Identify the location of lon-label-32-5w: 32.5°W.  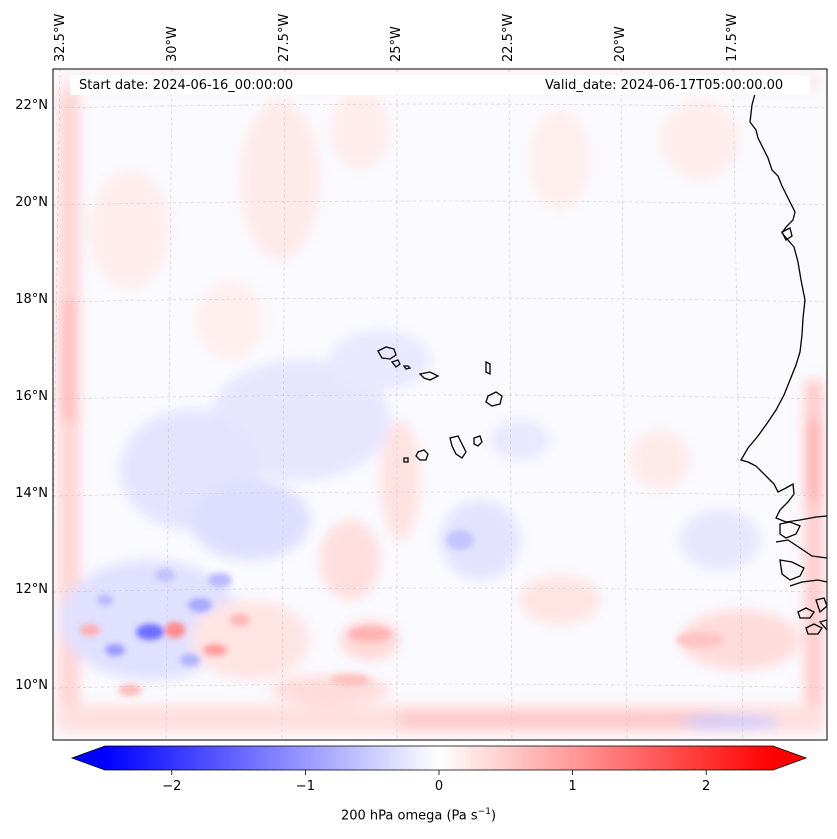
(60, 37).